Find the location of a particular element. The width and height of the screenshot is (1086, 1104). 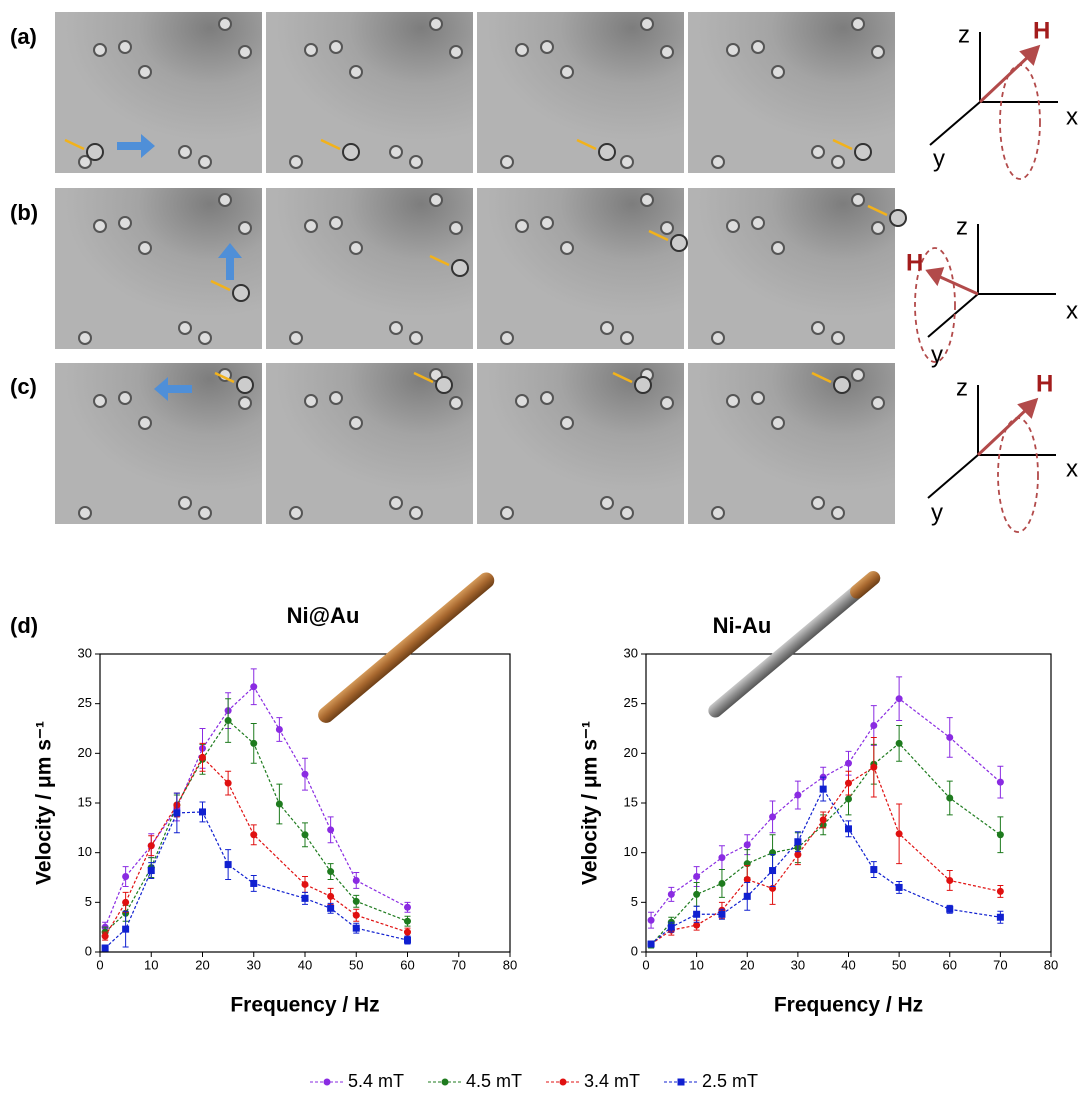

x-tick-label: 30 is located at coordinates (254, 964).